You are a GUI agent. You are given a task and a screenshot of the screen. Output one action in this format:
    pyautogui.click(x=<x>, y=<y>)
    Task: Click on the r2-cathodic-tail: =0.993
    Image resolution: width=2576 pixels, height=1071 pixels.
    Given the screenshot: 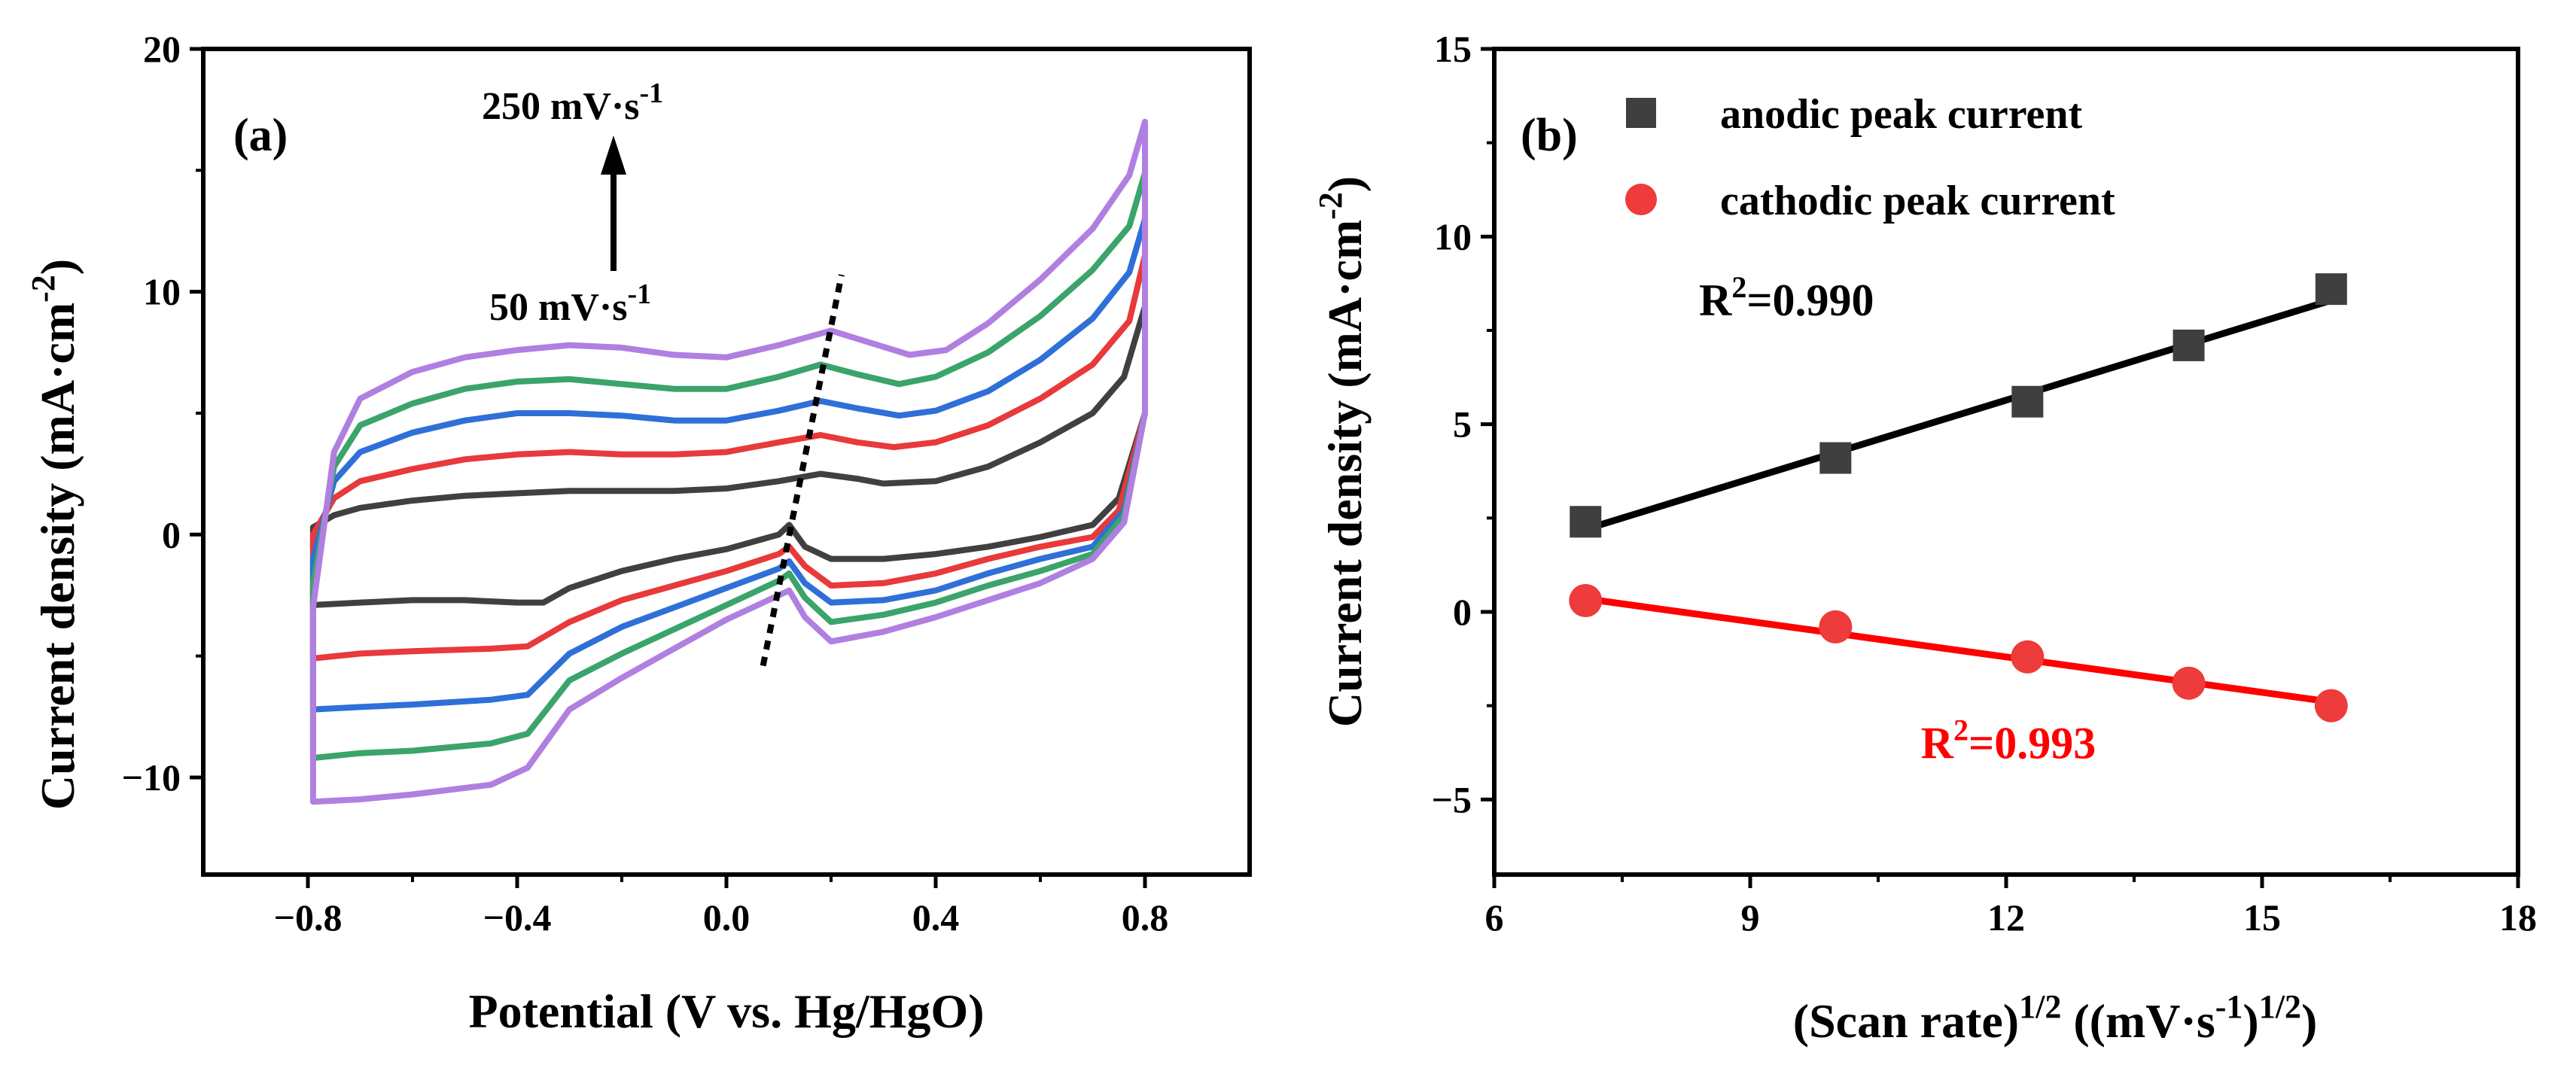 What is the action you would take?
    pyautogui.click(x=2033, y=743)
    